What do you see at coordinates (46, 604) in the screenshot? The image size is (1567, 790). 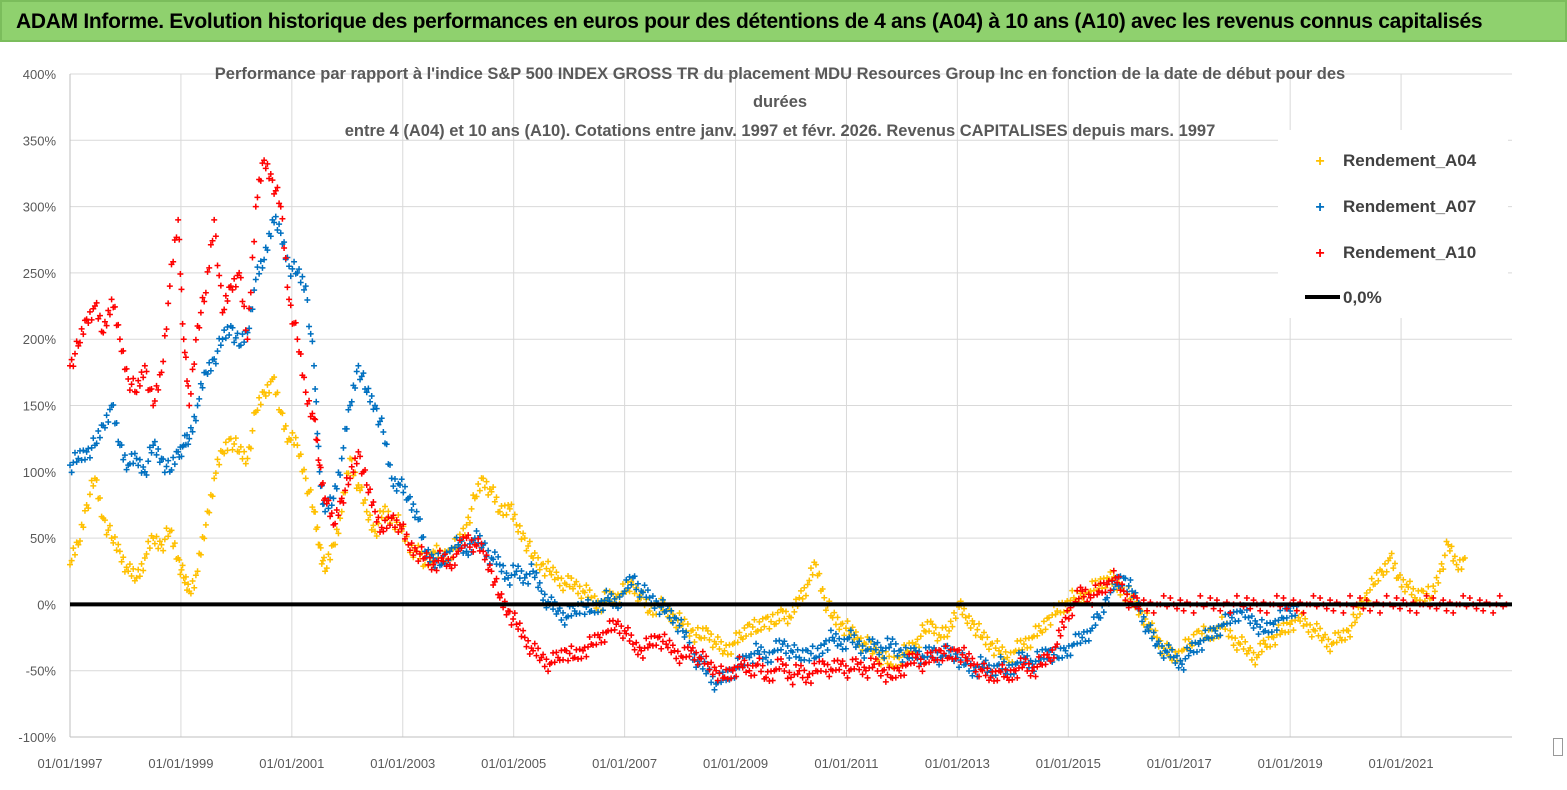 I see `y-tick-label: 0%` at bounding box center [46, 604].